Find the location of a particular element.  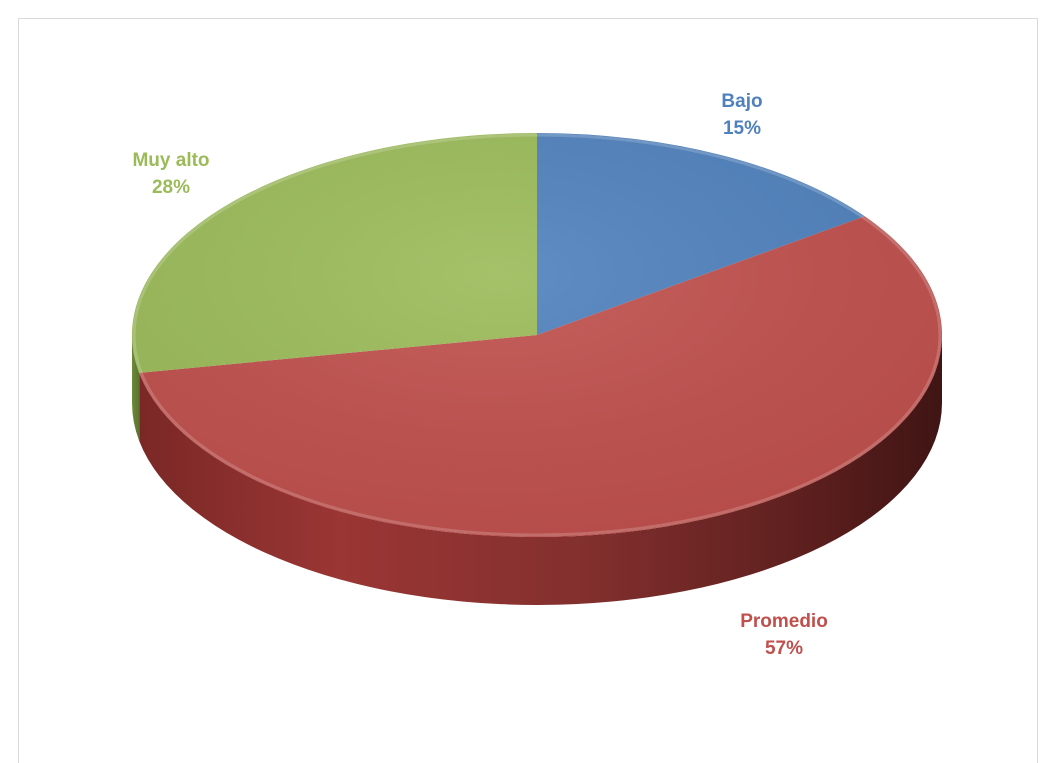

data-label-category: Bajo is located at coordinates (741, 101).